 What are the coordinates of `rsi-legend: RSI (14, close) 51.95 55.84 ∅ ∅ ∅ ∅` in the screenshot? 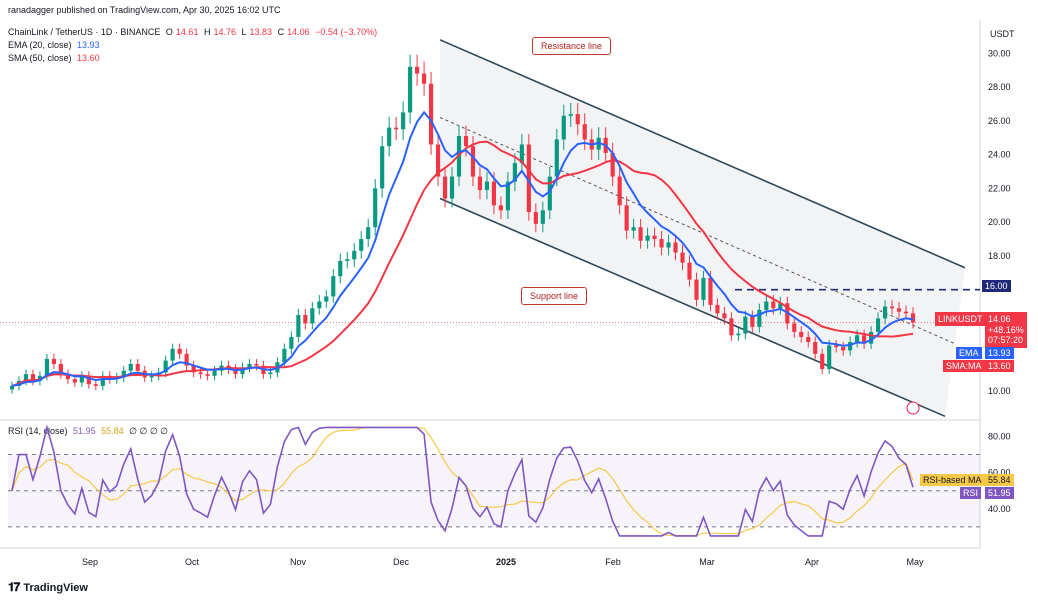 It's located at (89, 431).